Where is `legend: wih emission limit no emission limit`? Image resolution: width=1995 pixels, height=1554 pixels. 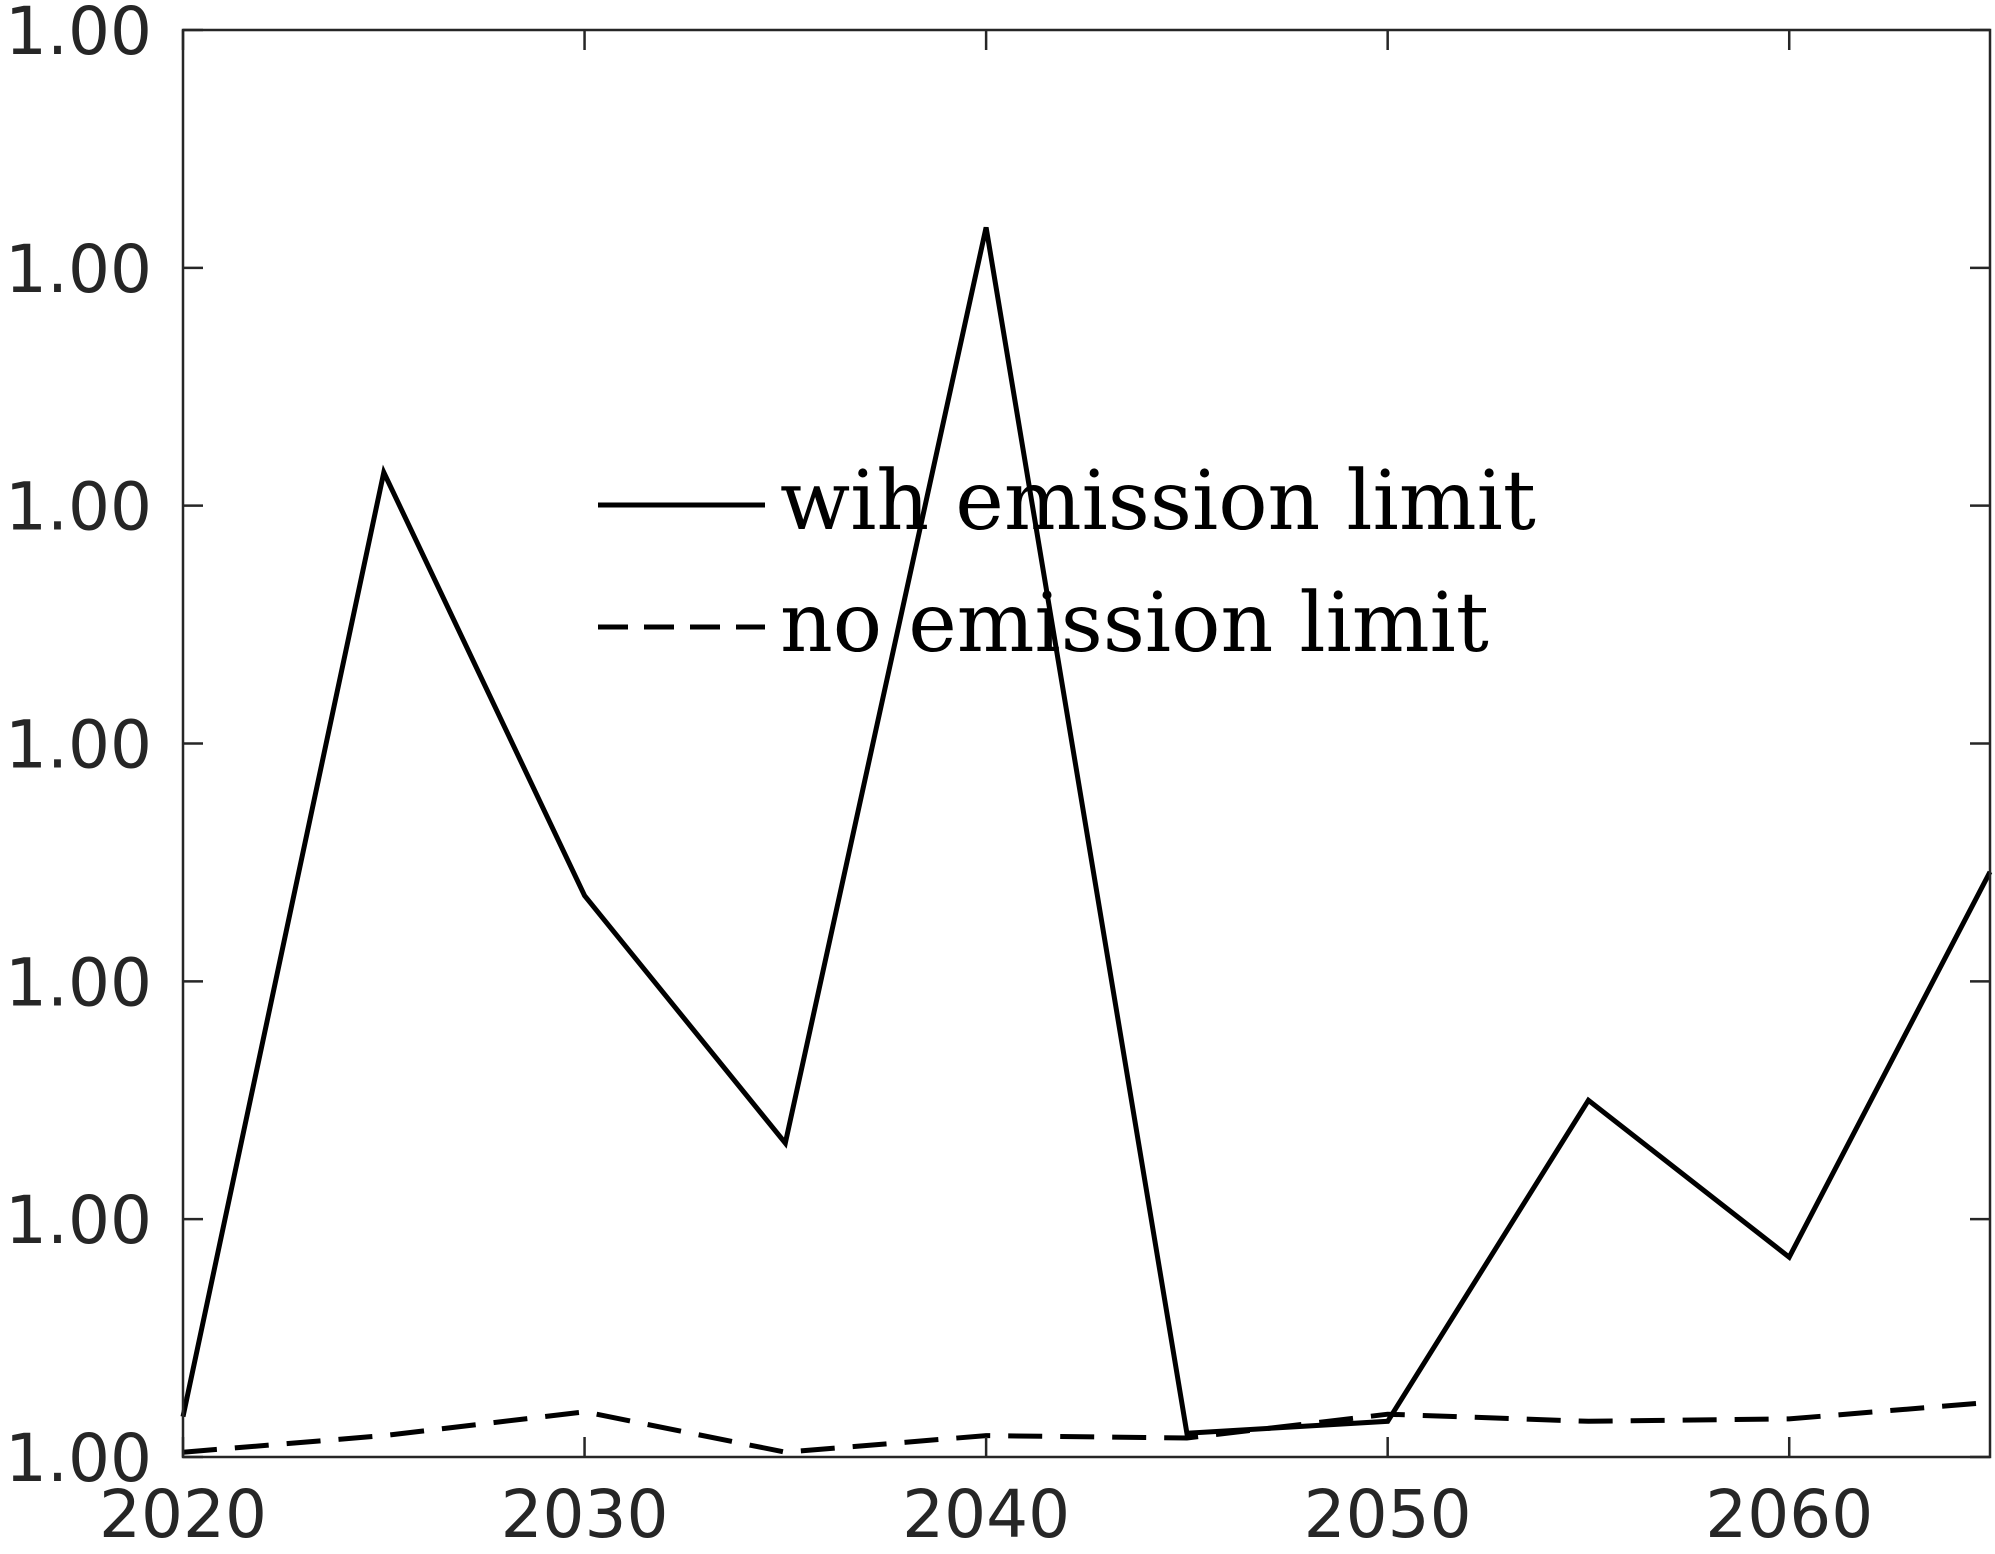
legend: wih emission limit no emission limit is located at coordinates (1067, 562).